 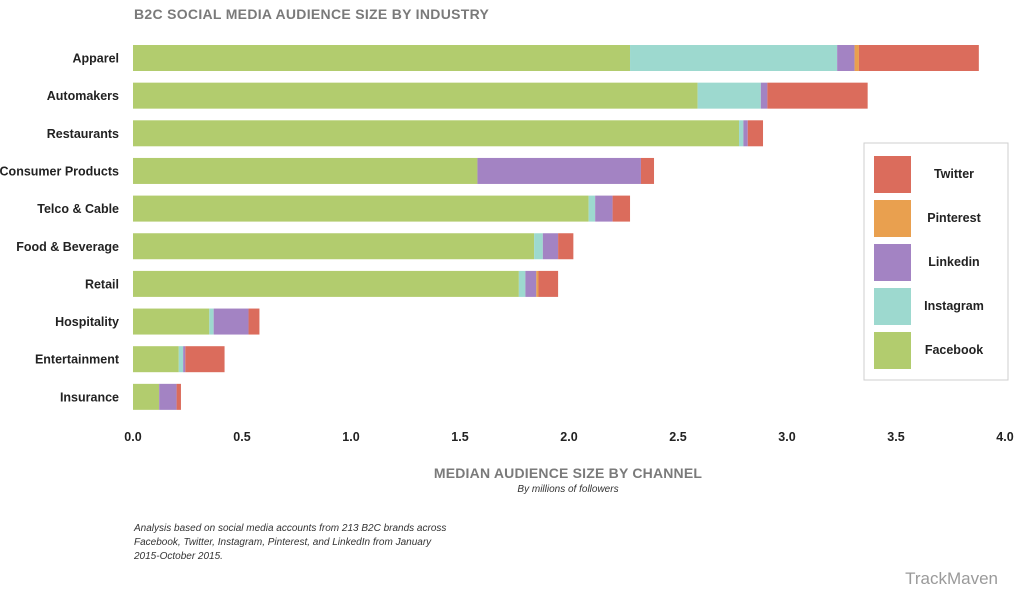 I want to click on bar-automakers-facebook, so click(x=415, y=95).